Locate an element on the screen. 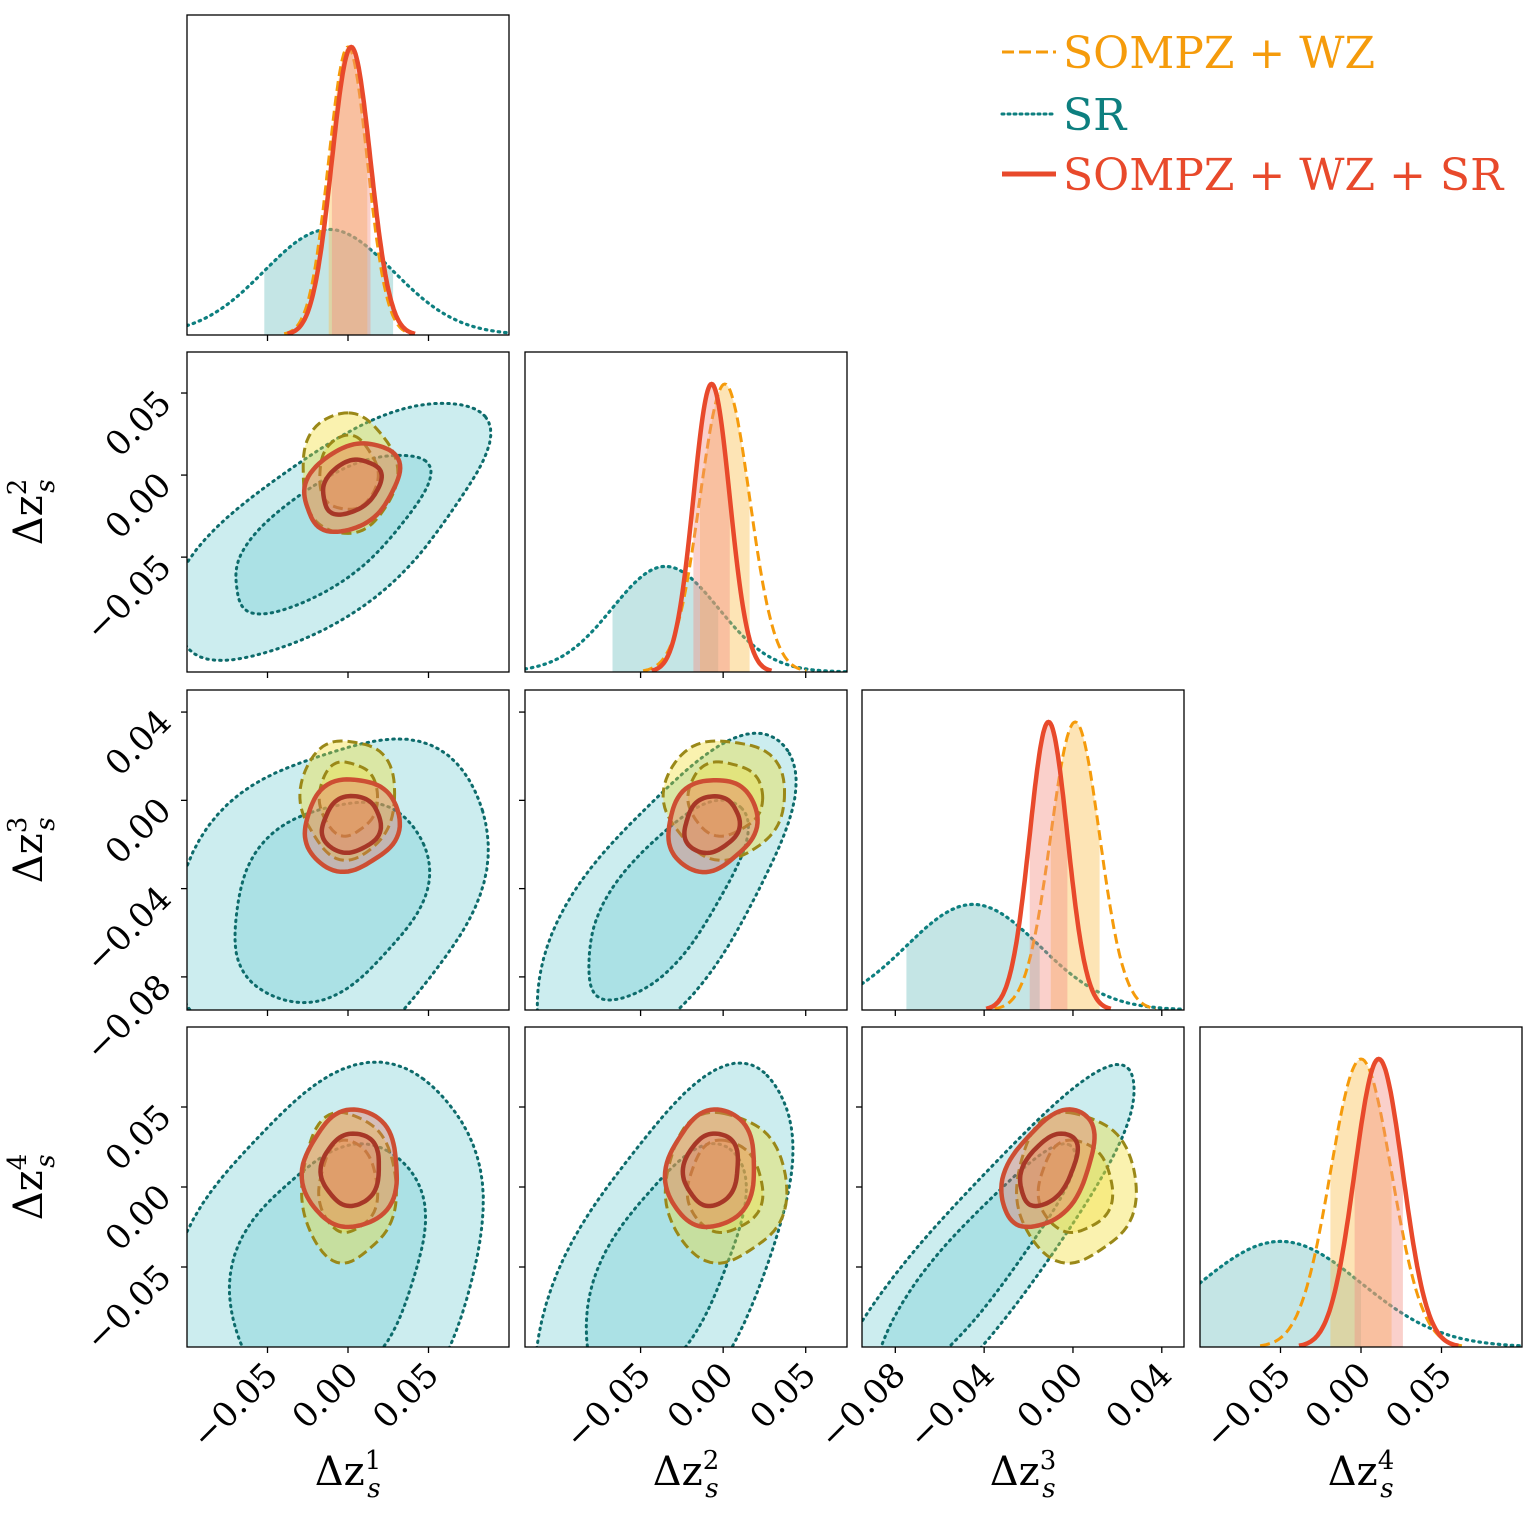  y-axis-label-4: Δz4s is located at coordinates (32, 1187).